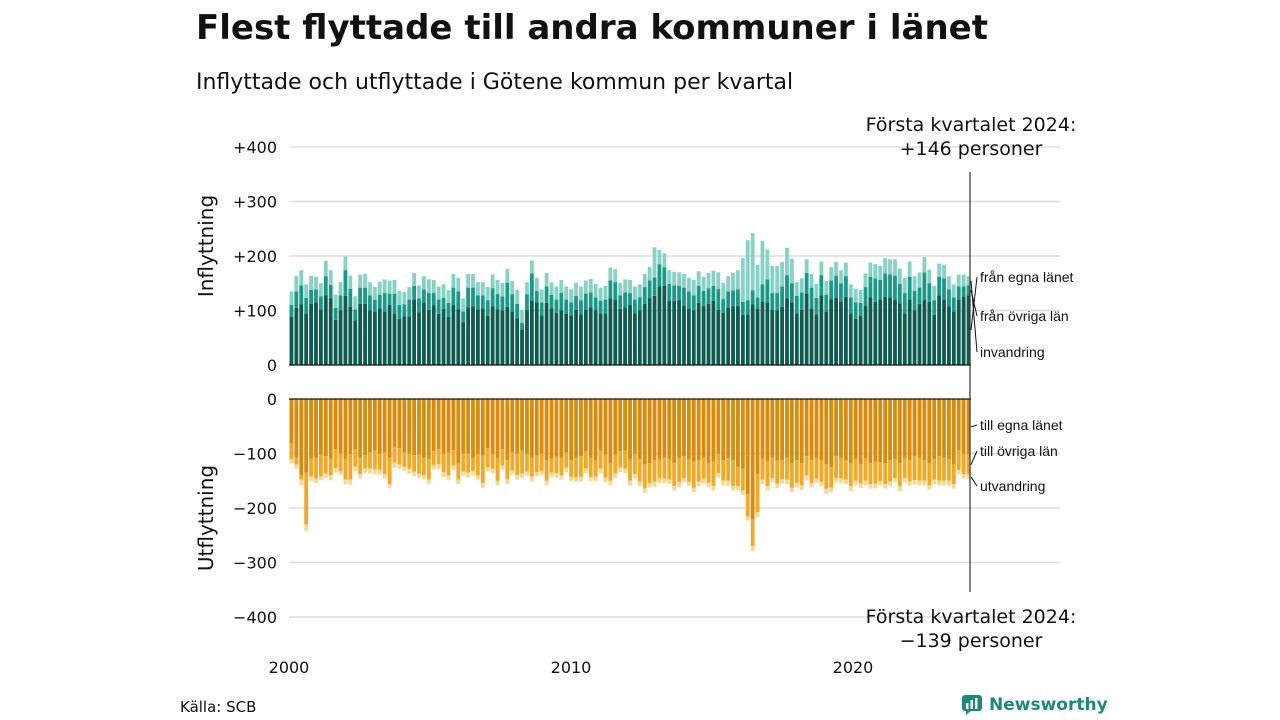 The image size is (1280, 720). What do you see at coordinates (971, 149) in the screenshot?
I see `annotation-inflow-line2: +146 personer` at bounding box center [971, 149].